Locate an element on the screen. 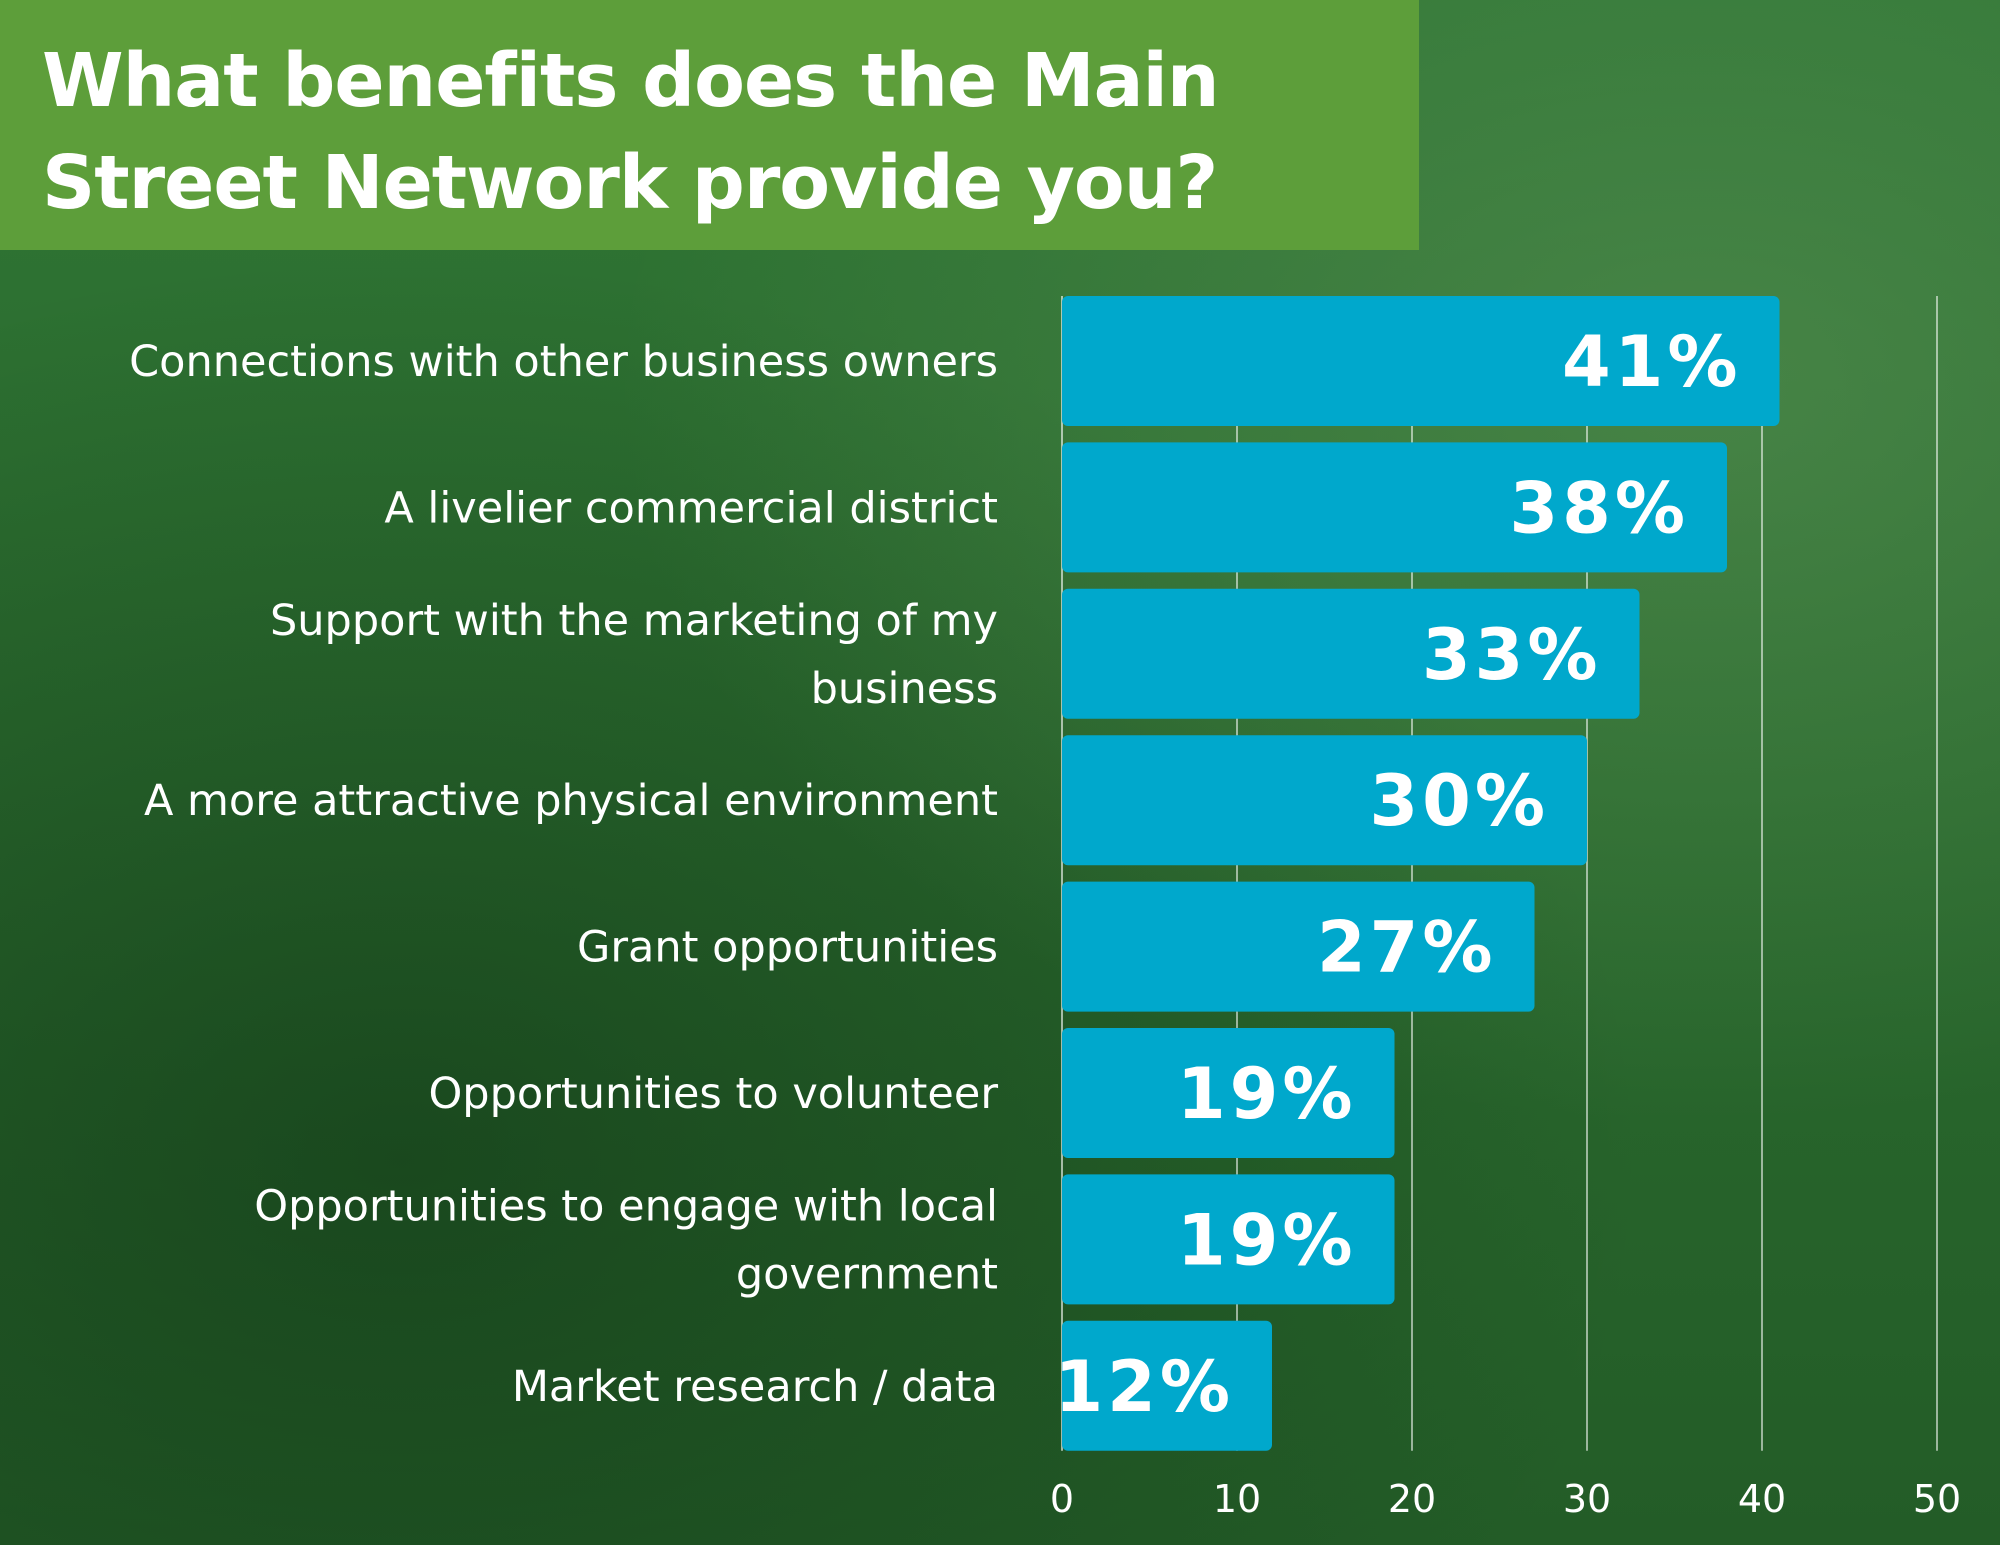 The width and height of the screenshot is (2000, 1545). x-tick-label: 40 is located at coordinates (1762, 1499).